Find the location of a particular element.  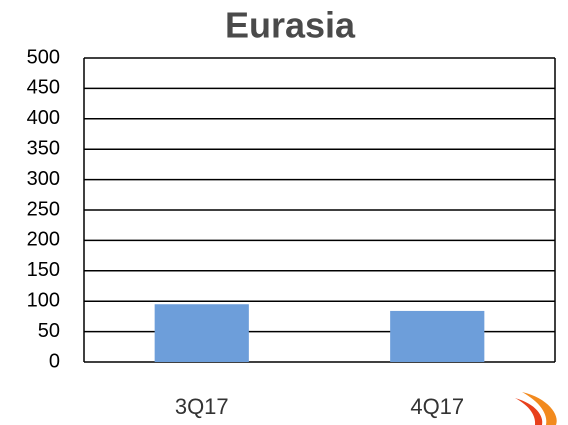

y-tick-label: 300 is located at coordinates (43, 179).